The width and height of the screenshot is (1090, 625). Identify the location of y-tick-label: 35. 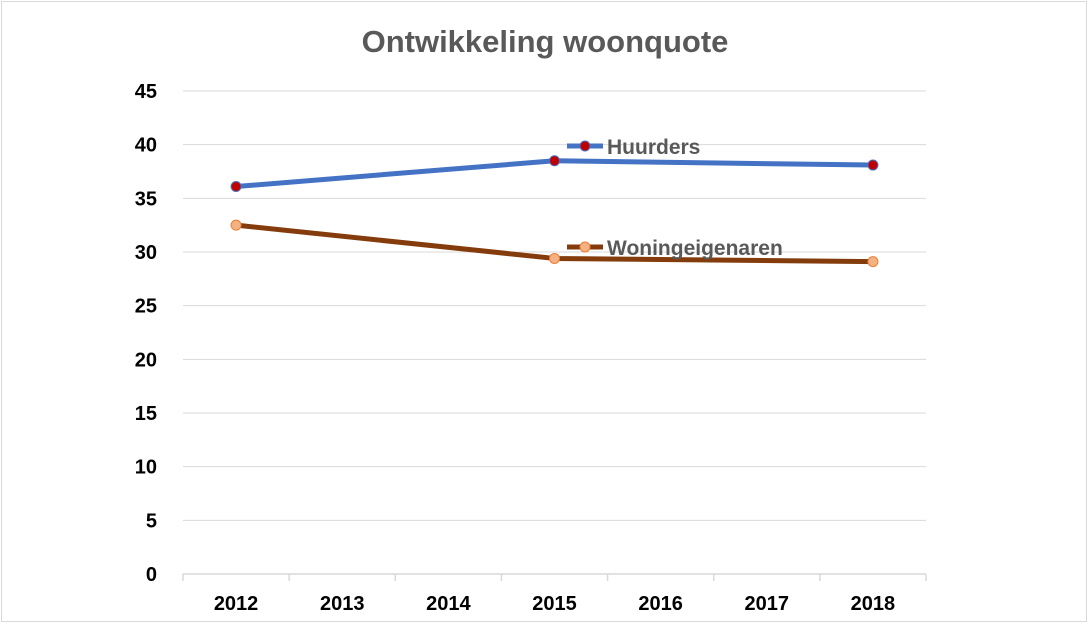
(146, 199).